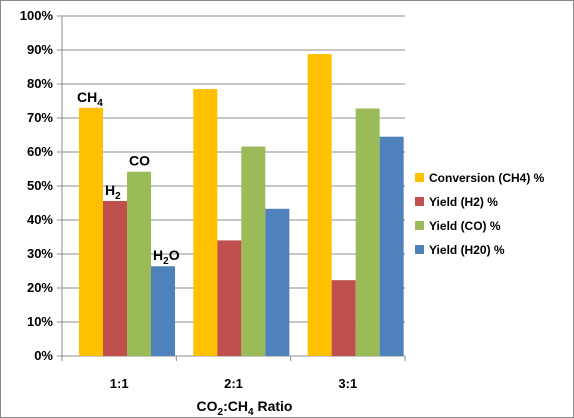 This screenshot has width=574, height=418. What do you see at coordinates (233, 383) in the screenshot?
I see `x-tick-label: 2:1` at bounding box center [233, 383].